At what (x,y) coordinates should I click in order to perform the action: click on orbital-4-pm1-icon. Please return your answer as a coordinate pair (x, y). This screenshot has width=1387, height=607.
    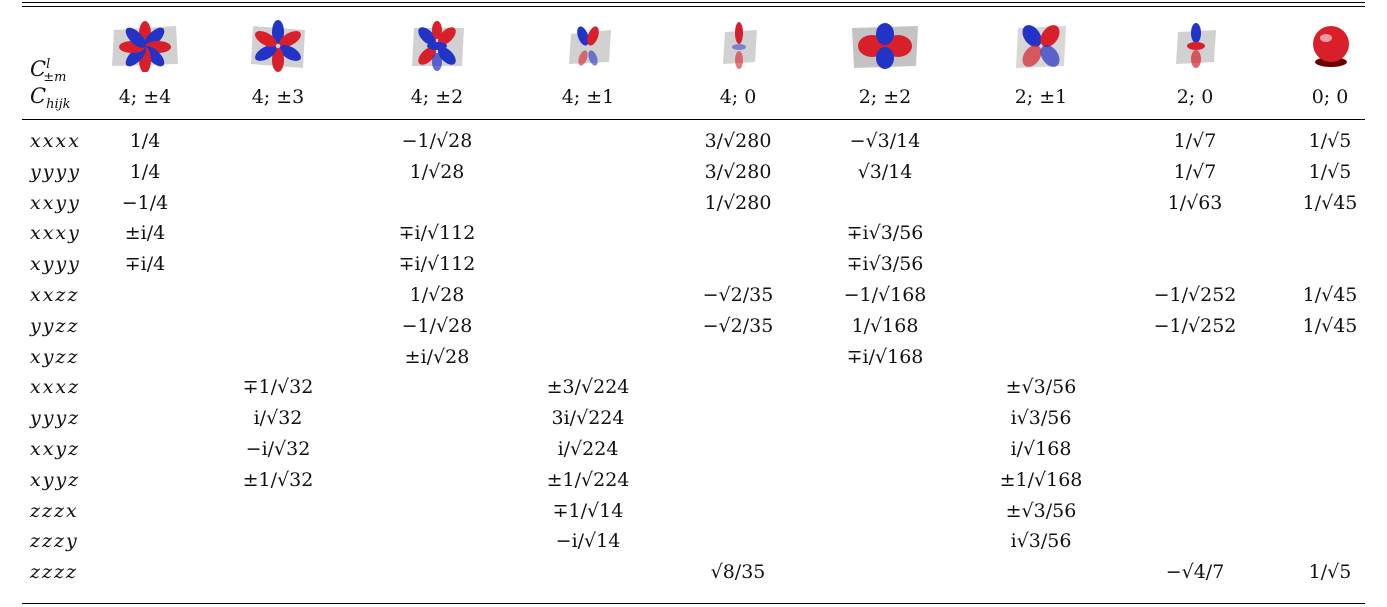
    Looking at the image, I should click on (588, 46).